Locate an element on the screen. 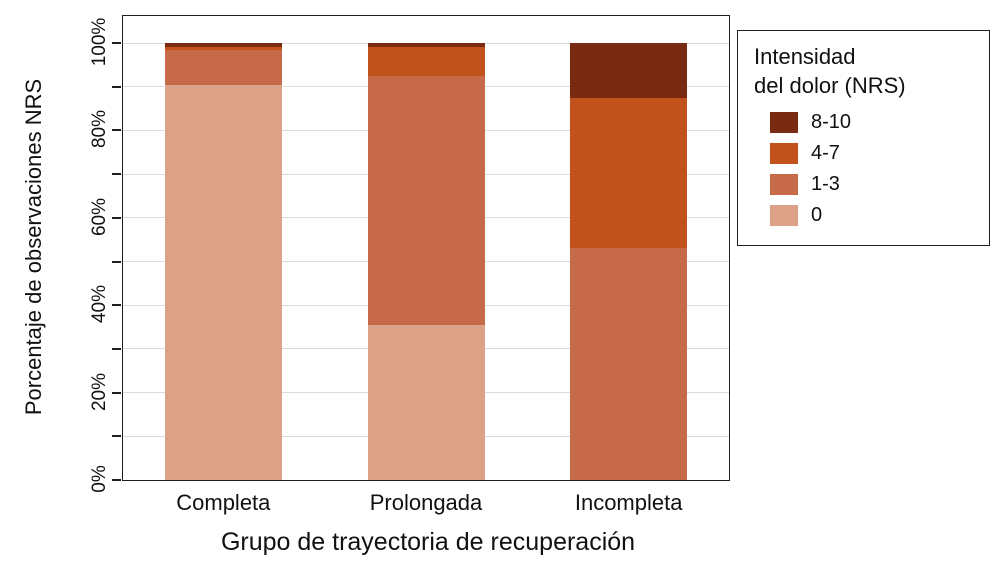 This screenshot has width=998, height=575. legend-title: Intensidad del dolor (NRS) is located at coordinates (864, 71).